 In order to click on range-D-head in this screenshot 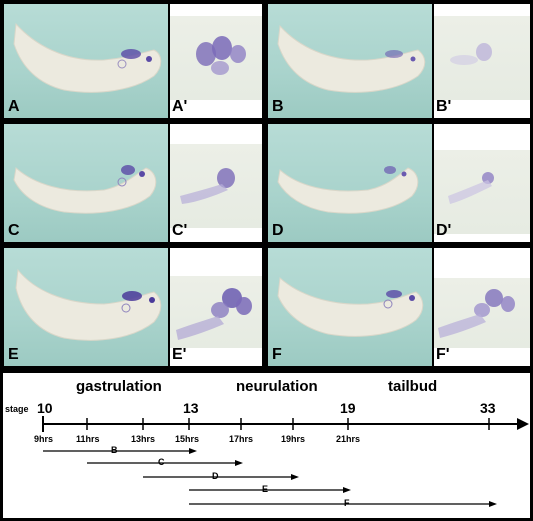, I will do `click(295, 477)`.